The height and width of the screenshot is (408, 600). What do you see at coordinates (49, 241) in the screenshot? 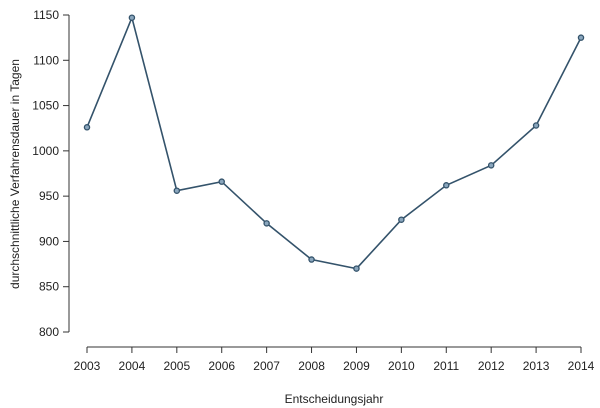
I see `y-tick-label: 900` at bounding box center [49, 241].